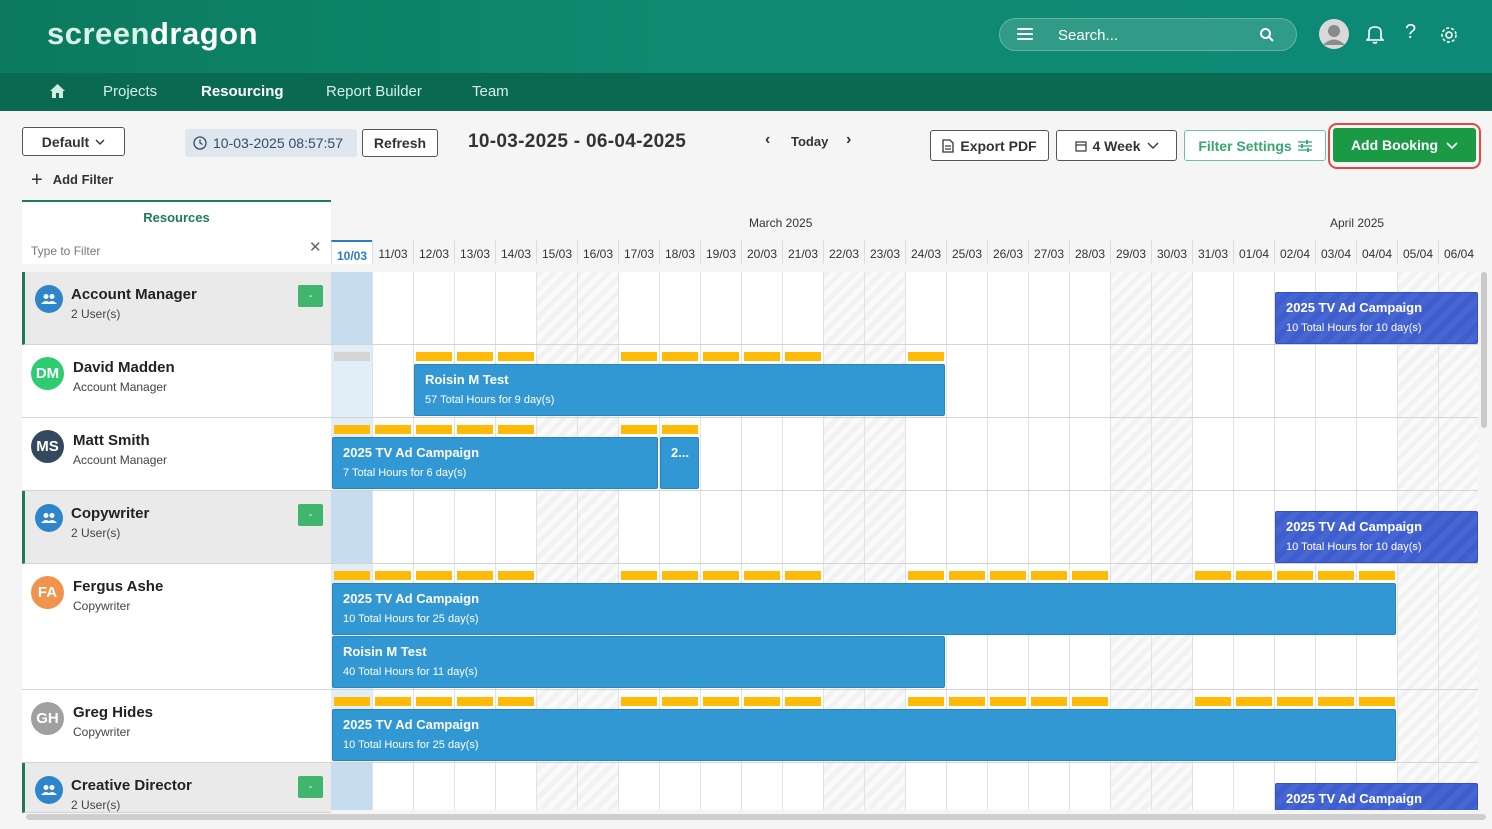 Image resolution: width=1492 pixels, height=829 pixels. What do you see at coordinates (966, 252) in the screenshot?
I see `day-header-cell: 25/03` at bounding box center [966, 252].